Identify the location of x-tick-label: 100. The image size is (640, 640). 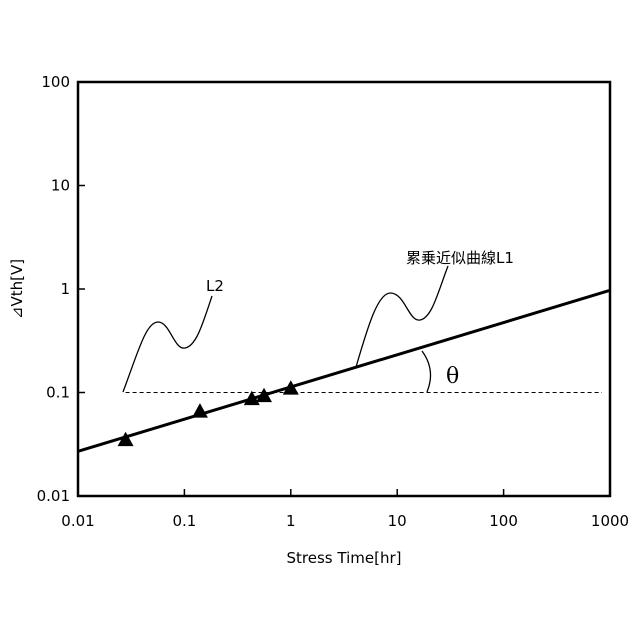
(503, 521).